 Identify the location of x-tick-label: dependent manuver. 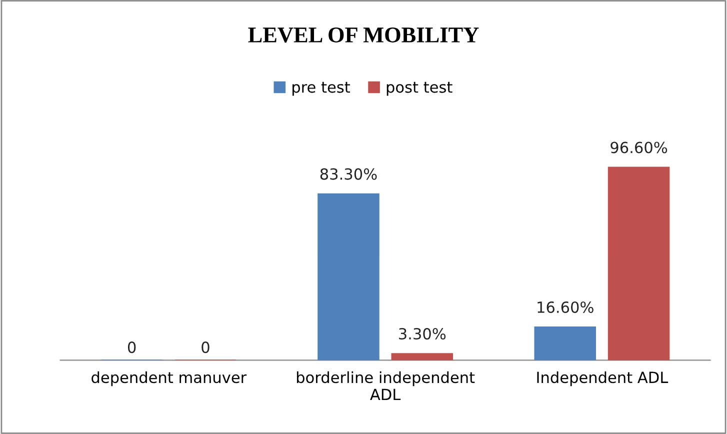
(169, 378).